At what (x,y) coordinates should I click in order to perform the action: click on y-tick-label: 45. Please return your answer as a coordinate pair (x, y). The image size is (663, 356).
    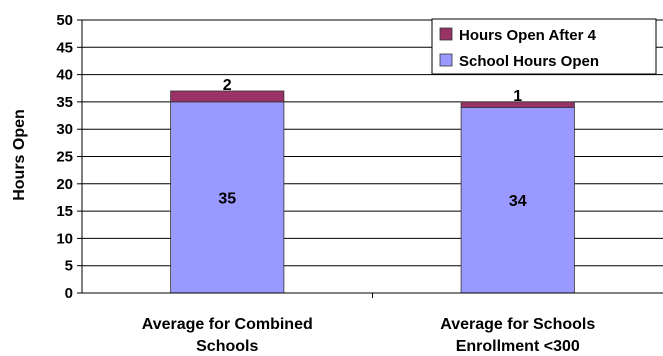
    Looking at the image, I should click on (64, 47).